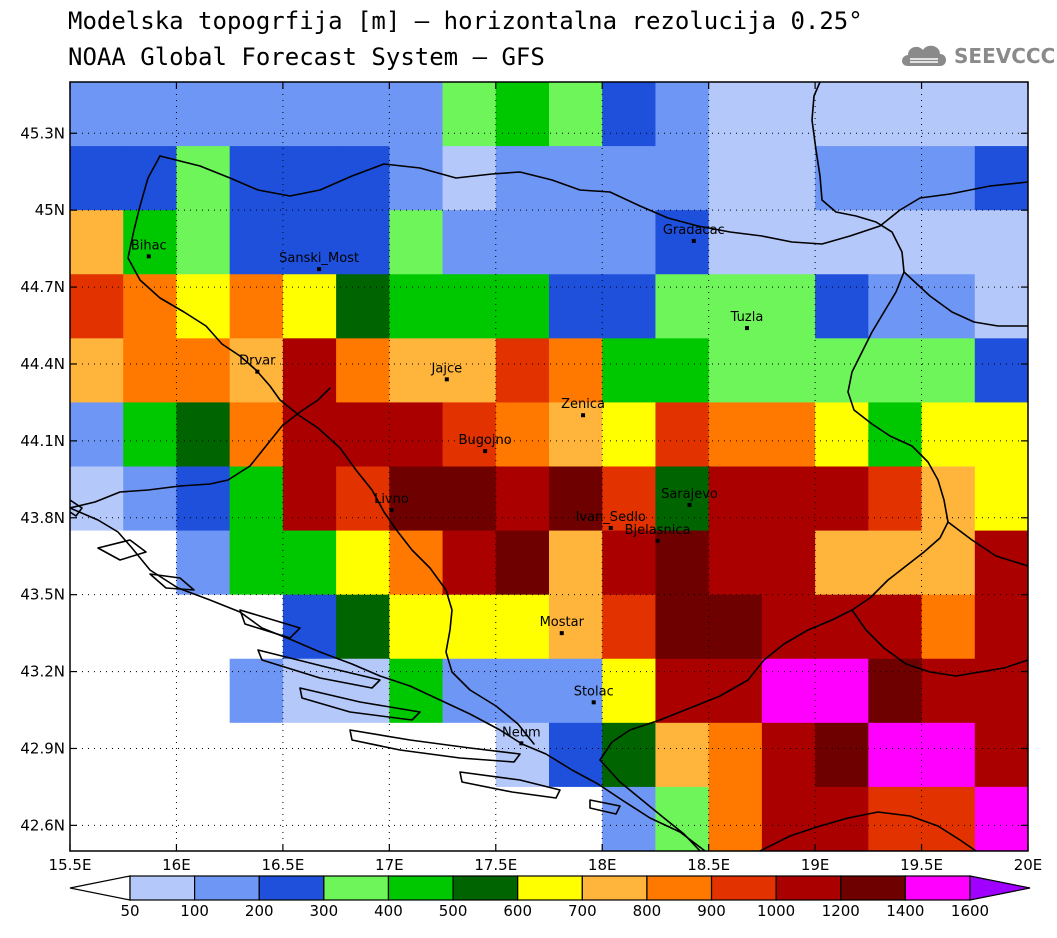 Image resolution: width=1057 pixels, height=938 pixels. I want to click on city-label: Gradacac, so click(694, 230).